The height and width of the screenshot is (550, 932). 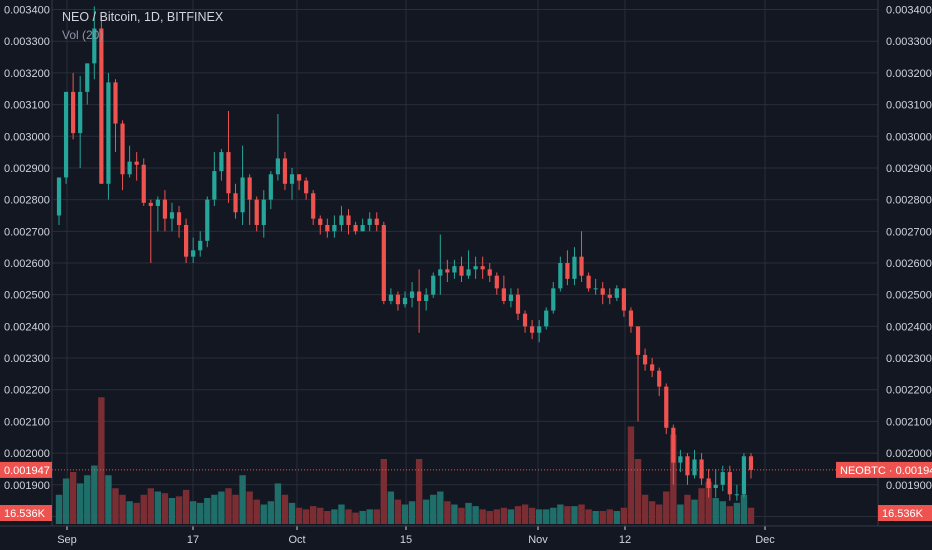 I want to click on price-tick-right: 0.002500, so click(x=909, y=296).